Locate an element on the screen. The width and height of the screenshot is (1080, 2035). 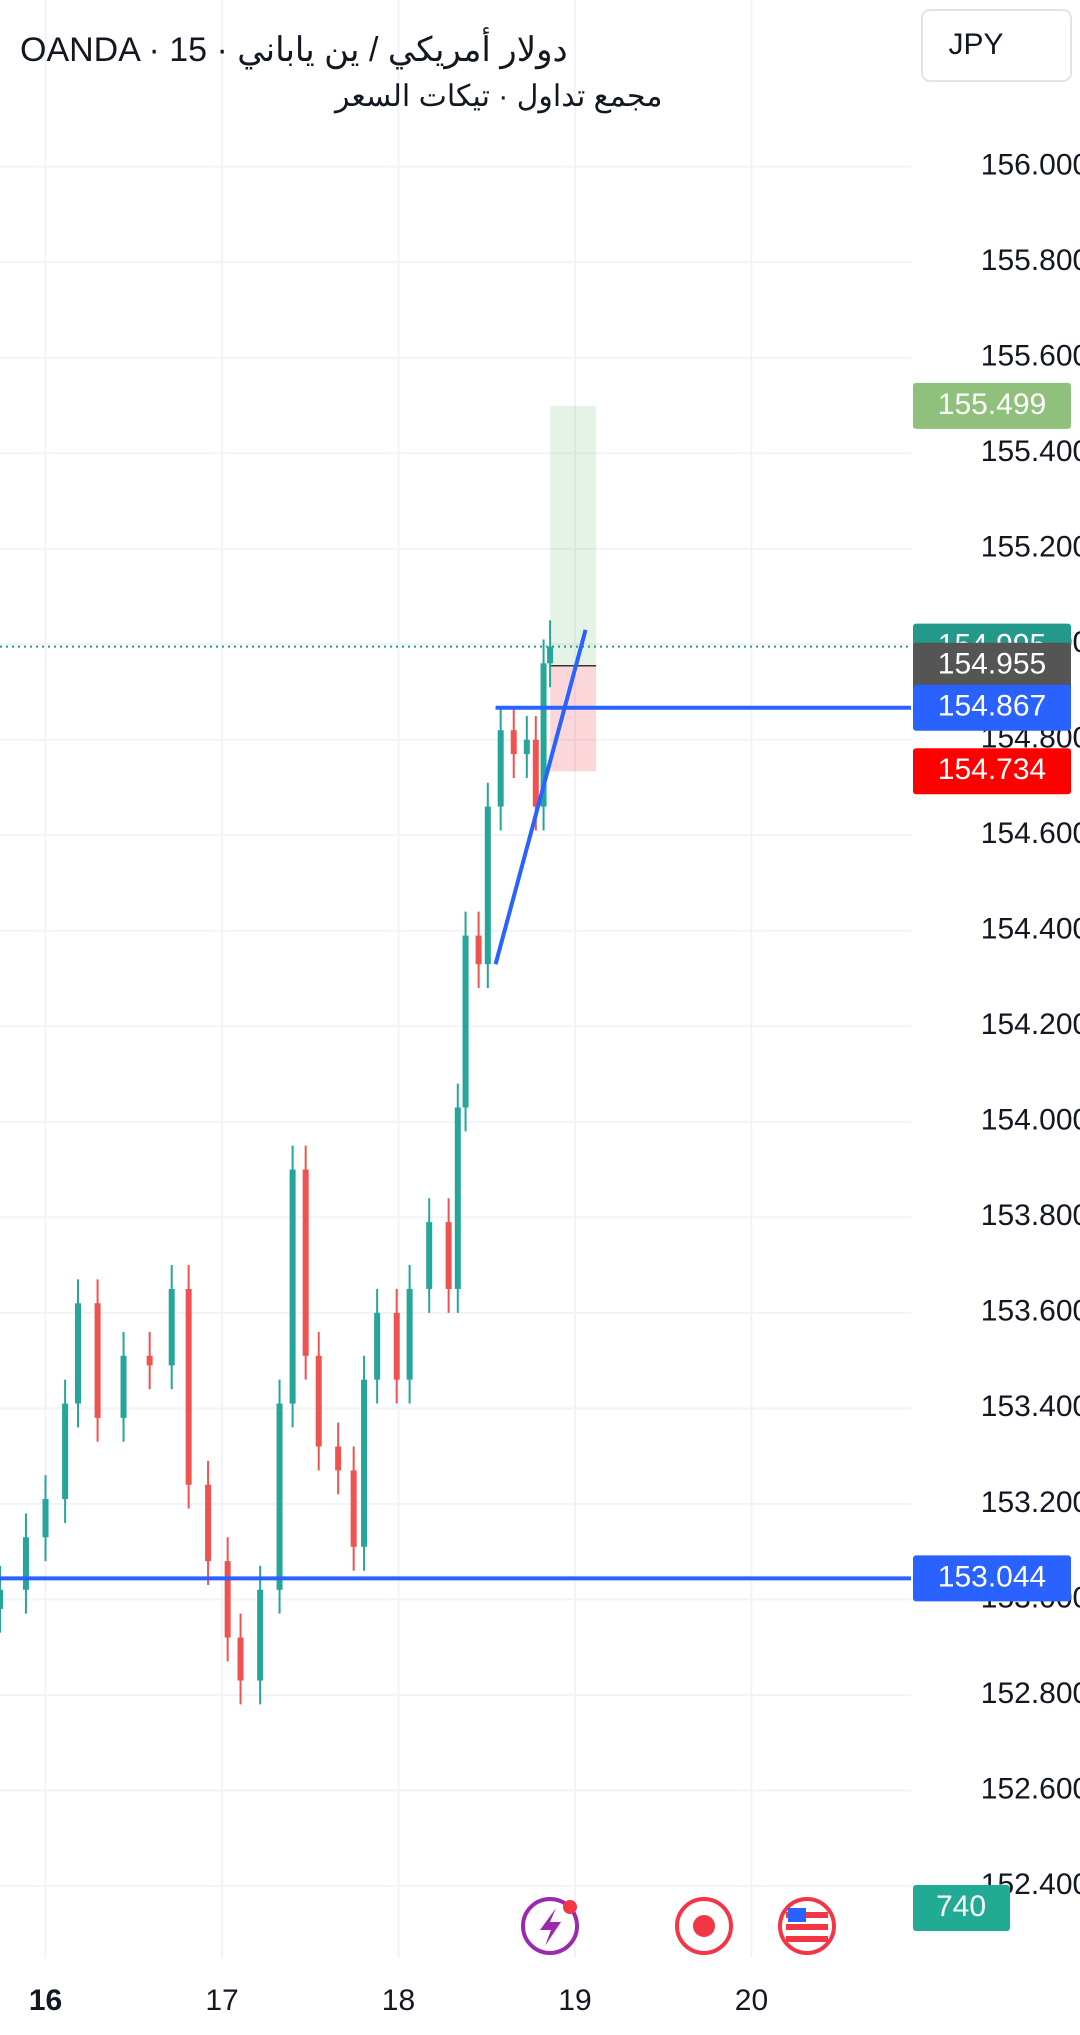
x-tick-label: 19 is located at coordinates (574, 2000).